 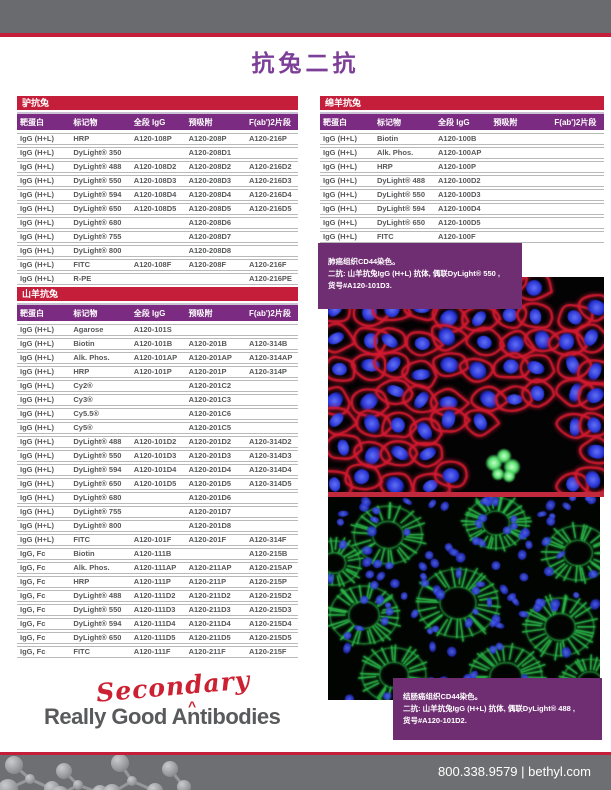 What do you see at coordinates (210, 511) in the screenshot?
I see `table-cell: A120-201D7` at bounding box center [210, 511].